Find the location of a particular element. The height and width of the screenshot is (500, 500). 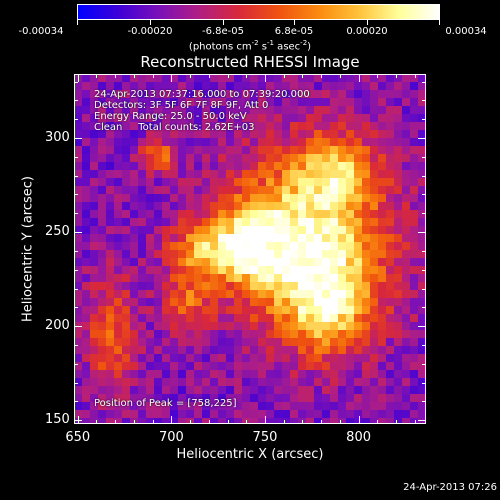

y-axis-label: Heliocentric Y (arcsec) is located at coordinates (28, 249).